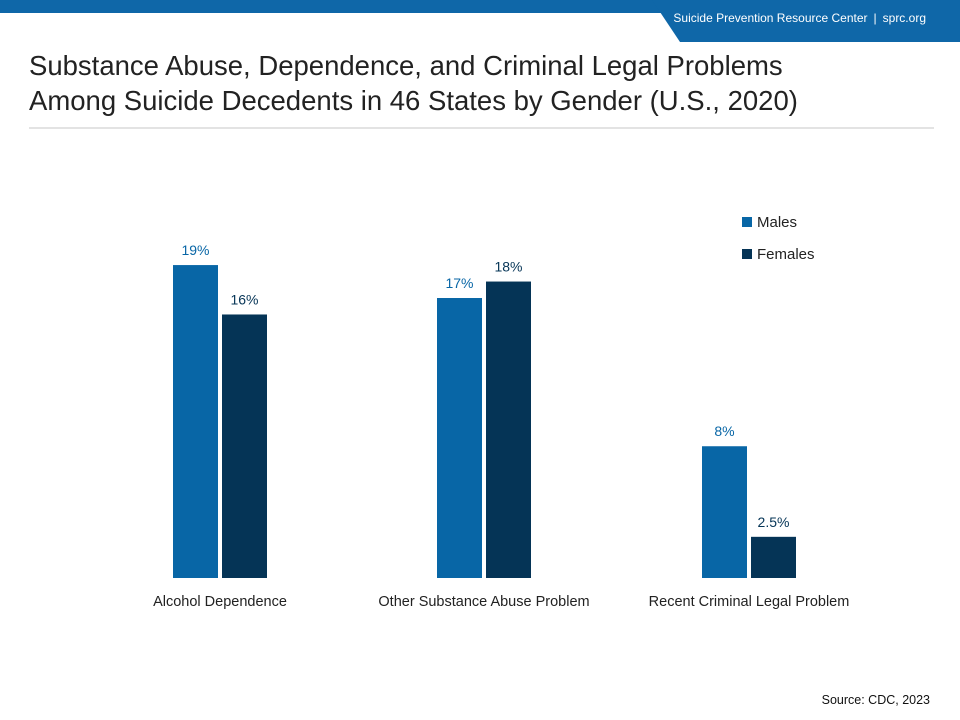  What do you see at coordinates (195, 250) in the screenshot?
I see `data-label-males-1: 19%` at bounding box center [195, 250].